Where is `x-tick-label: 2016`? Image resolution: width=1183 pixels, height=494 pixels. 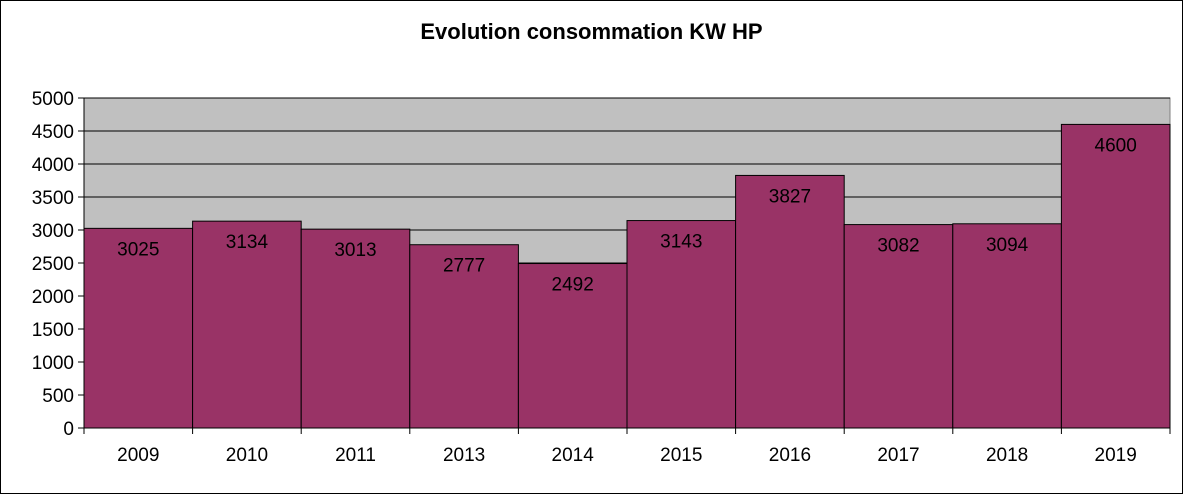
x-tick-label: 2016 is located at coordinates (790, 455).